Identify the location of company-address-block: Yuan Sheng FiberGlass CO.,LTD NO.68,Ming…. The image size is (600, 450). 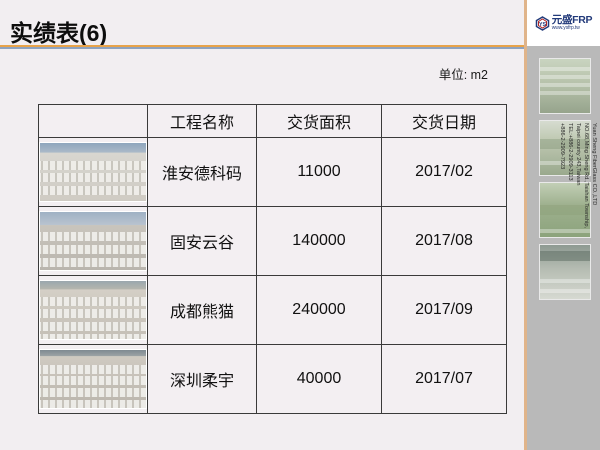
(578, 208).